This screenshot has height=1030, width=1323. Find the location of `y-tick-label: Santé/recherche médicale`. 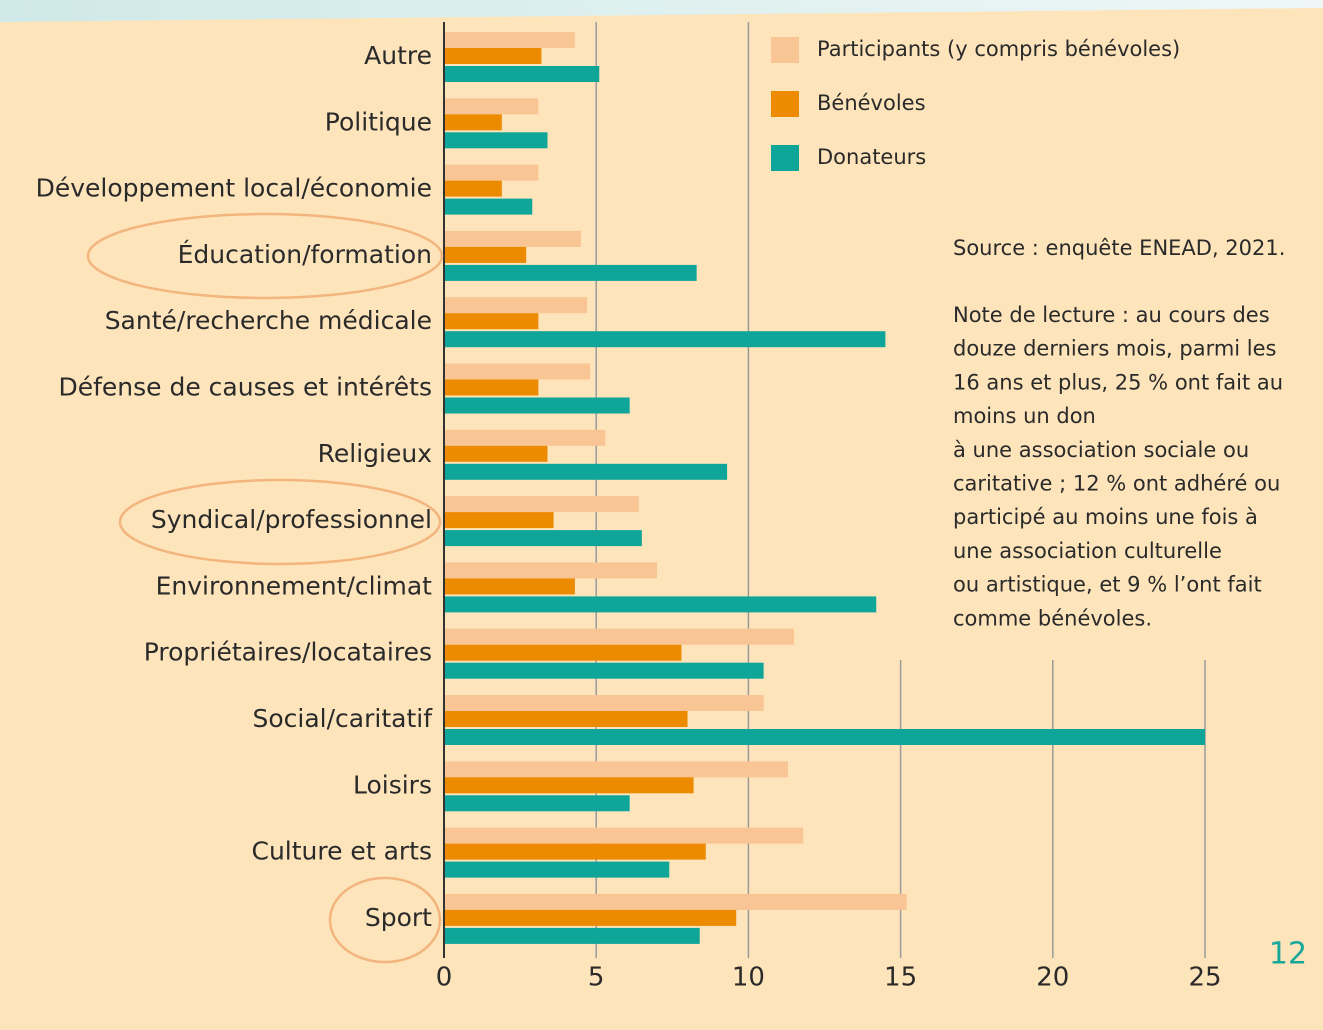

y-tick-label: Santé/recherche médicale is located at coordinates (268, 320).